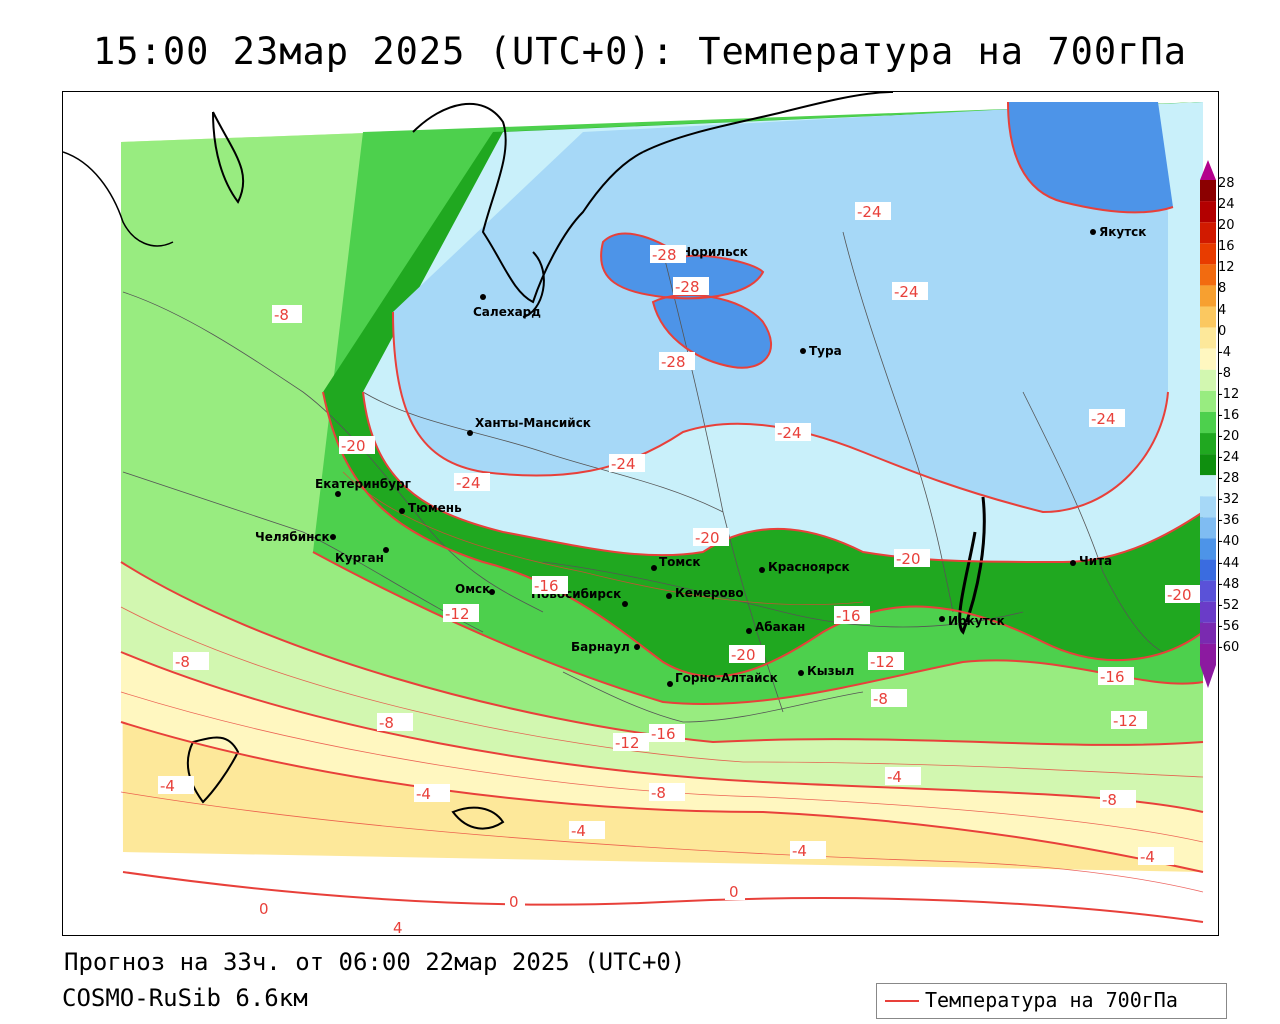 The width and height of the screenshot is (1280, 1024). What do you see at coordinates (507, 312) in the screenshot?
I see `city-label: Салехард` at bounding box center [507, 312].